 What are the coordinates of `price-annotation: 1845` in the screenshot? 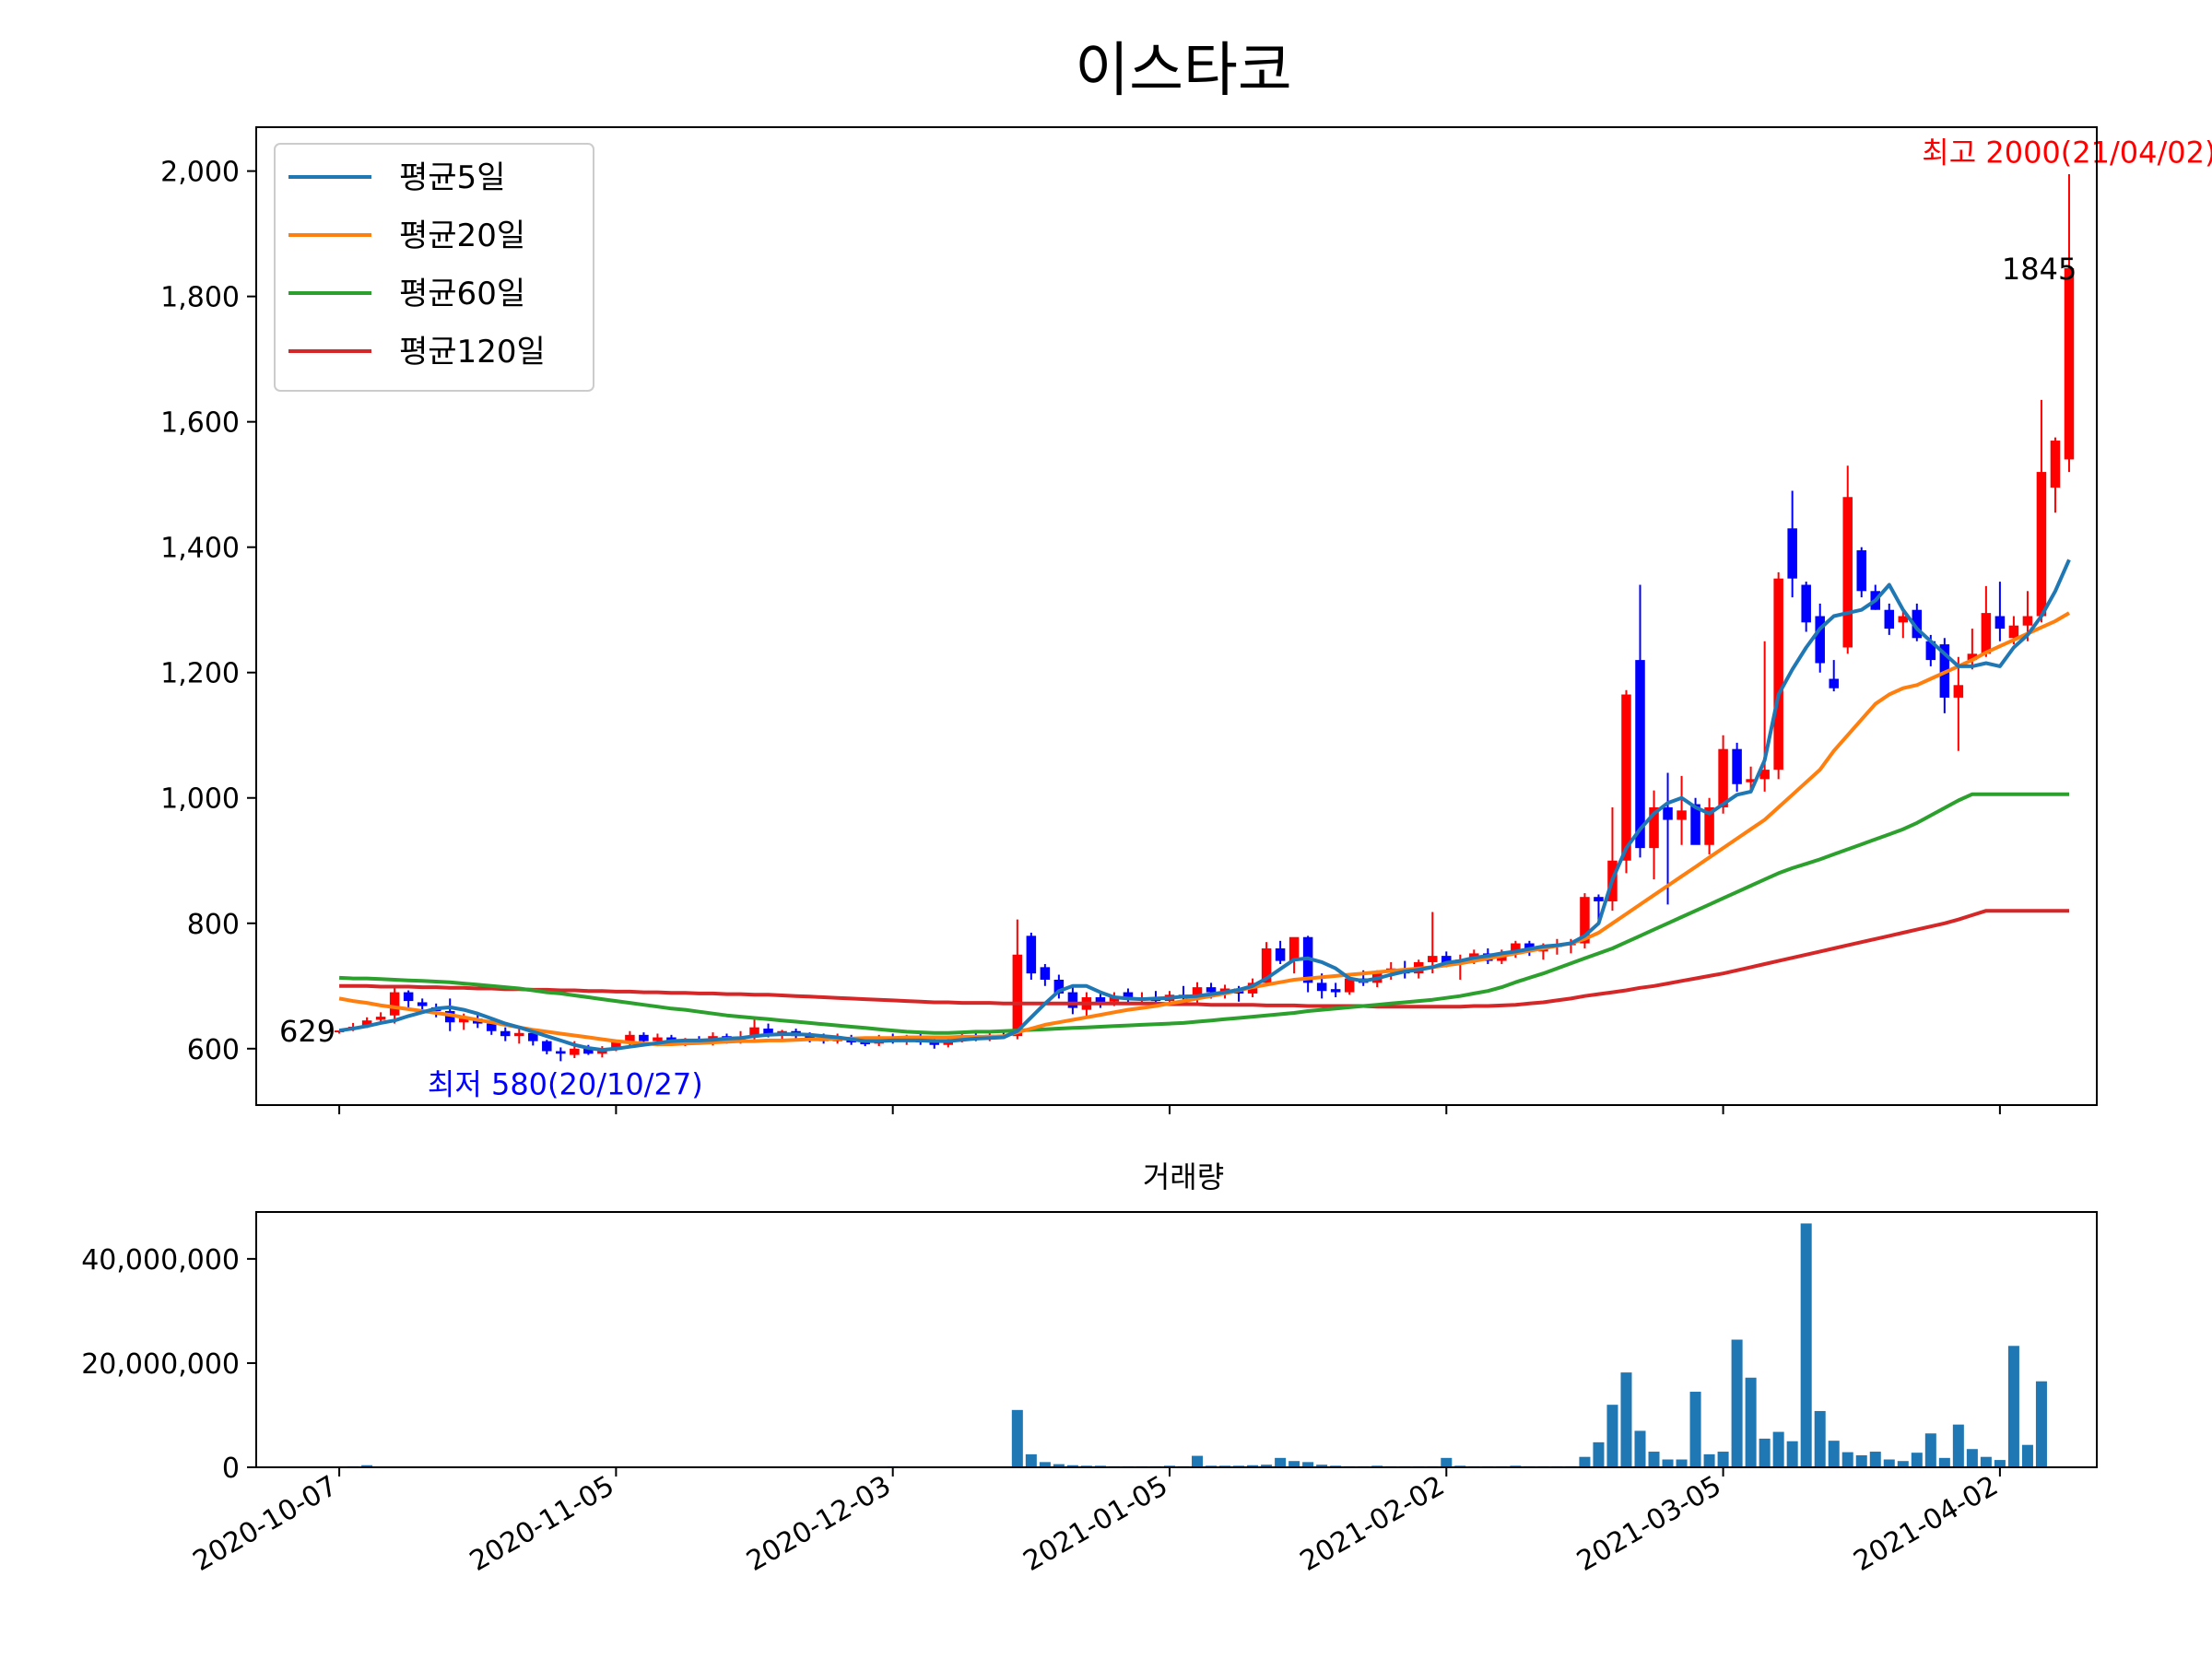 It's located at (2039, 269).